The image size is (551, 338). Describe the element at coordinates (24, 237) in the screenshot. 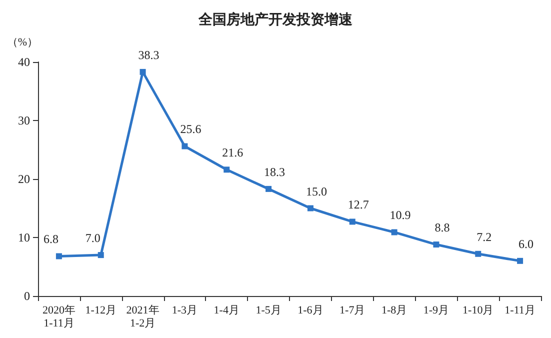

I see `y-tick-label: 10` at that location.